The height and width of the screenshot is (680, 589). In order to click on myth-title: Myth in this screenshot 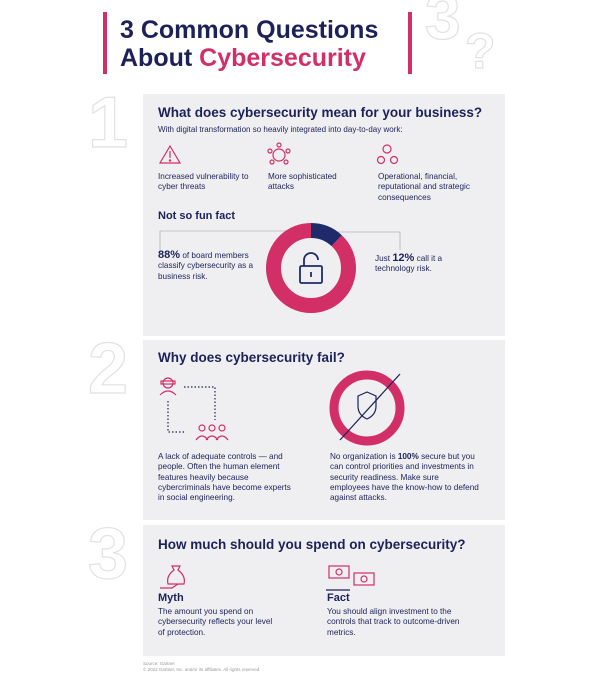, I will do `click(171, 598)`.